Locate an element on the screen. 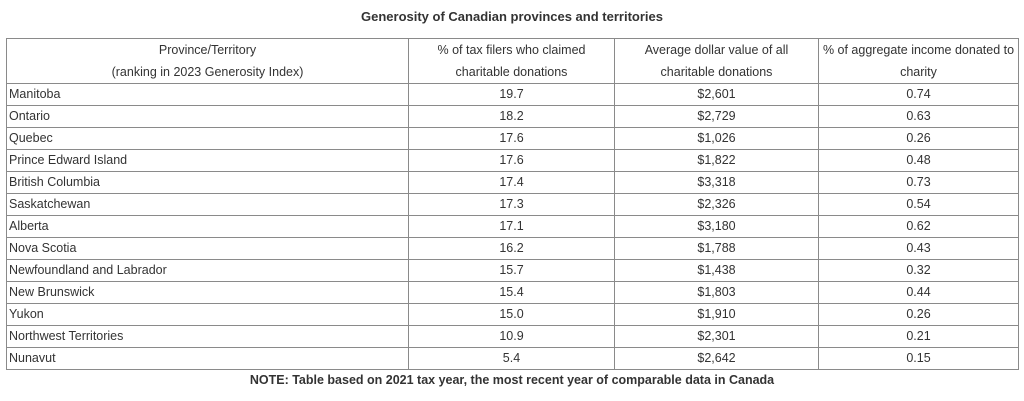 The height and width of the screenshot is (401, 1024). table-row: Northwest Territories 10.9 $2,301 0.21 is located at coordinates (512, 336).